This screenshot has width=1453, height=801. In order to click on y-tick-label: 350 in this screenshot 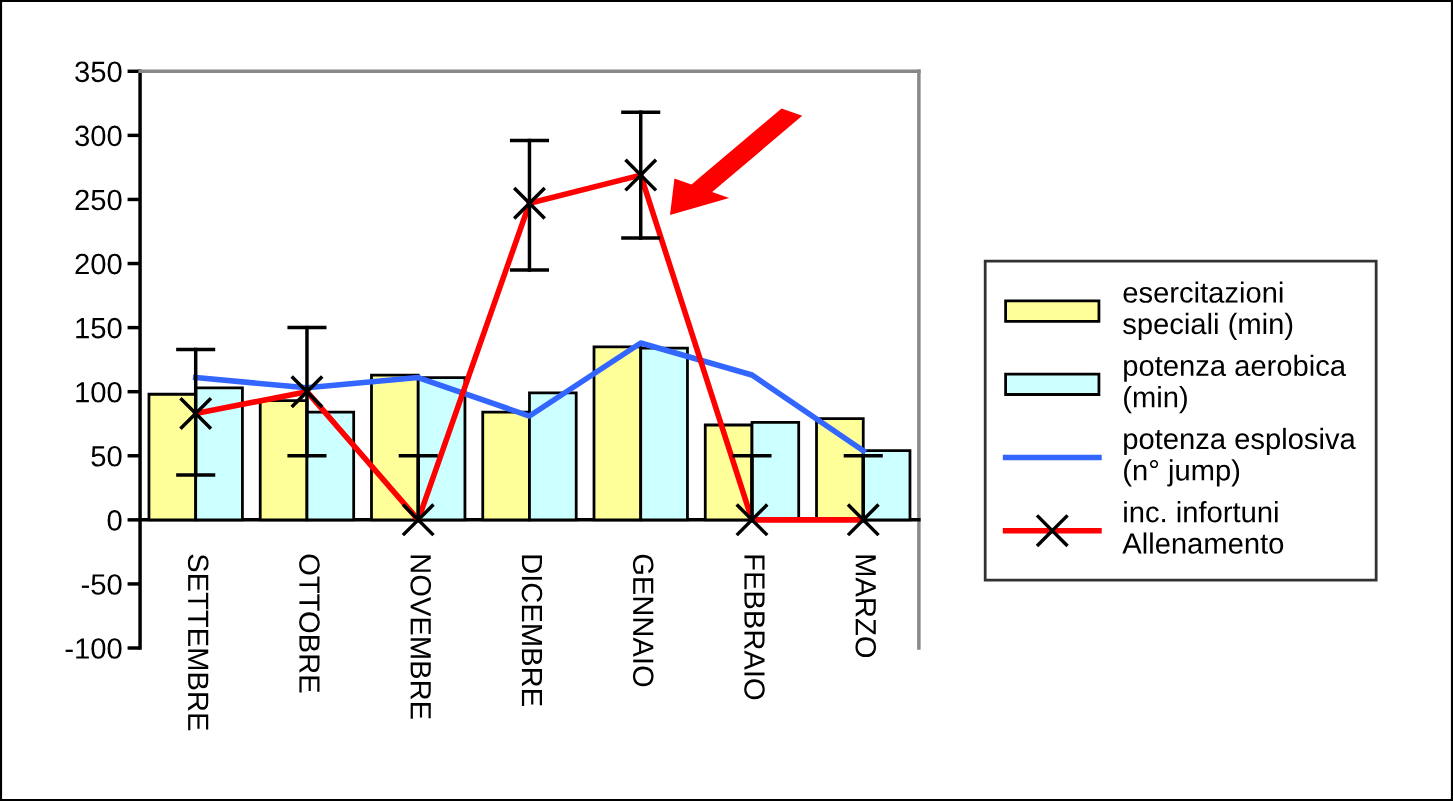, I will do `click(98, 72)`.